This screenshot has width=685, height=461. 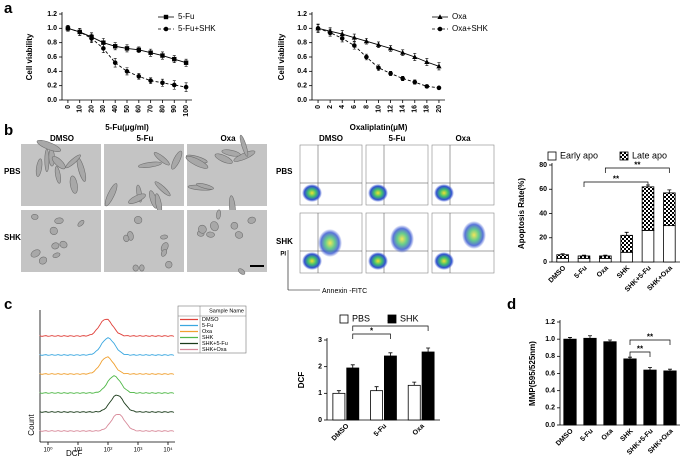 I want to click on y-tick-label: 0.6, so click(x=550, y=373).